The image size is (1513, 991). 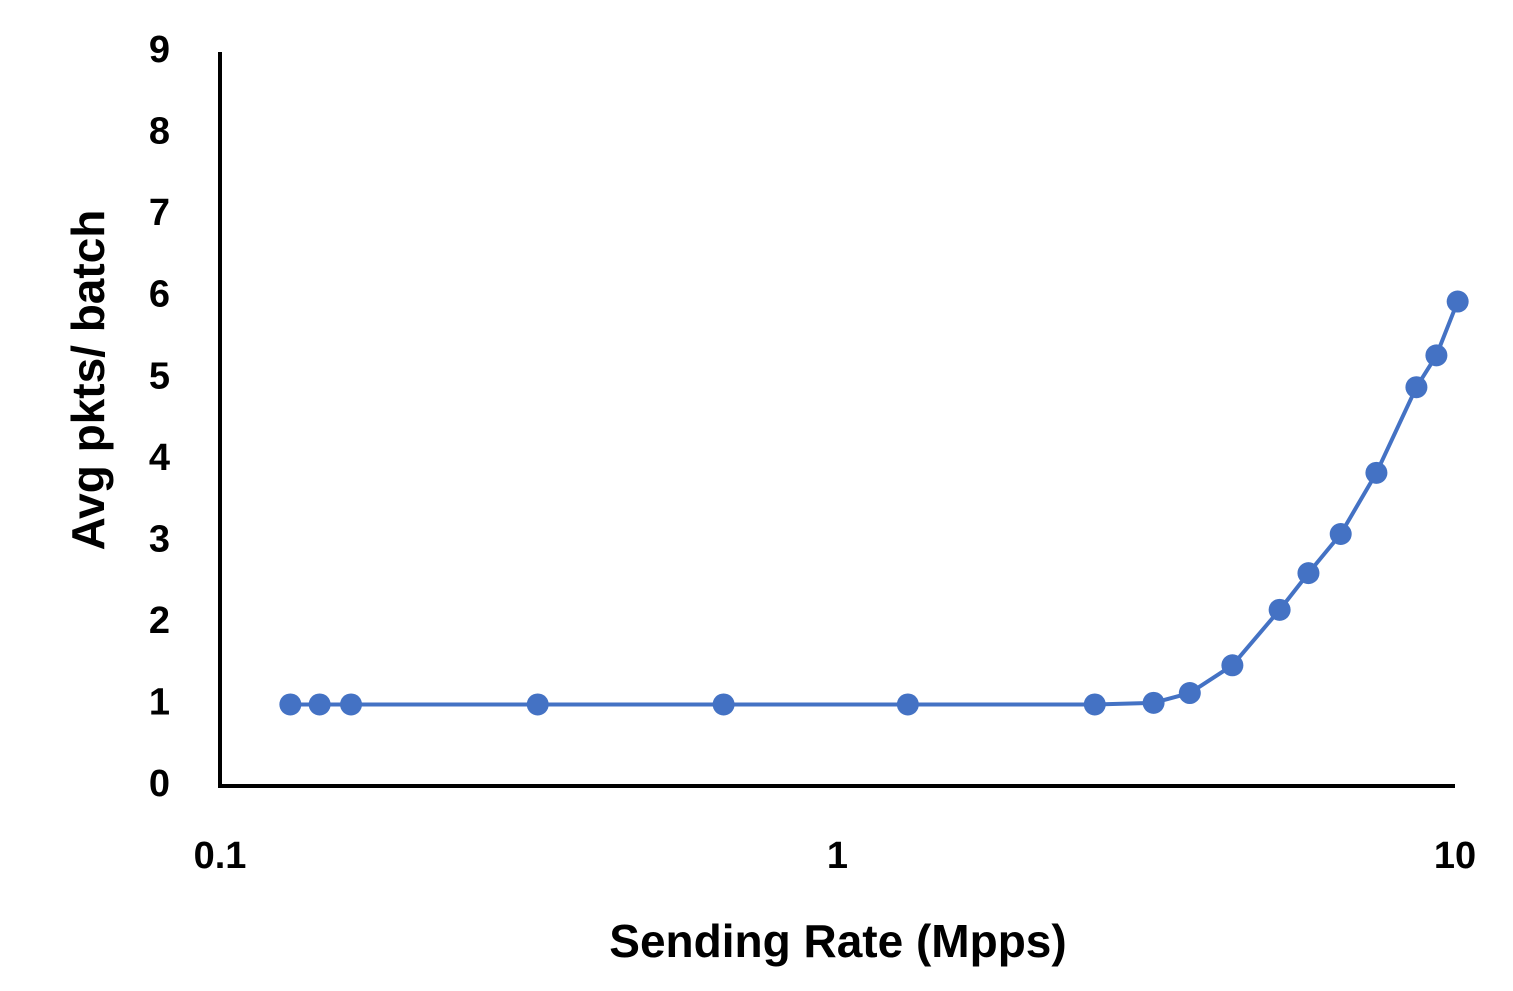 What do you see at coordinates (220, 856) in the screenshot?
I see `x-tick-label: 0.1` at bounding box center [220, 856].